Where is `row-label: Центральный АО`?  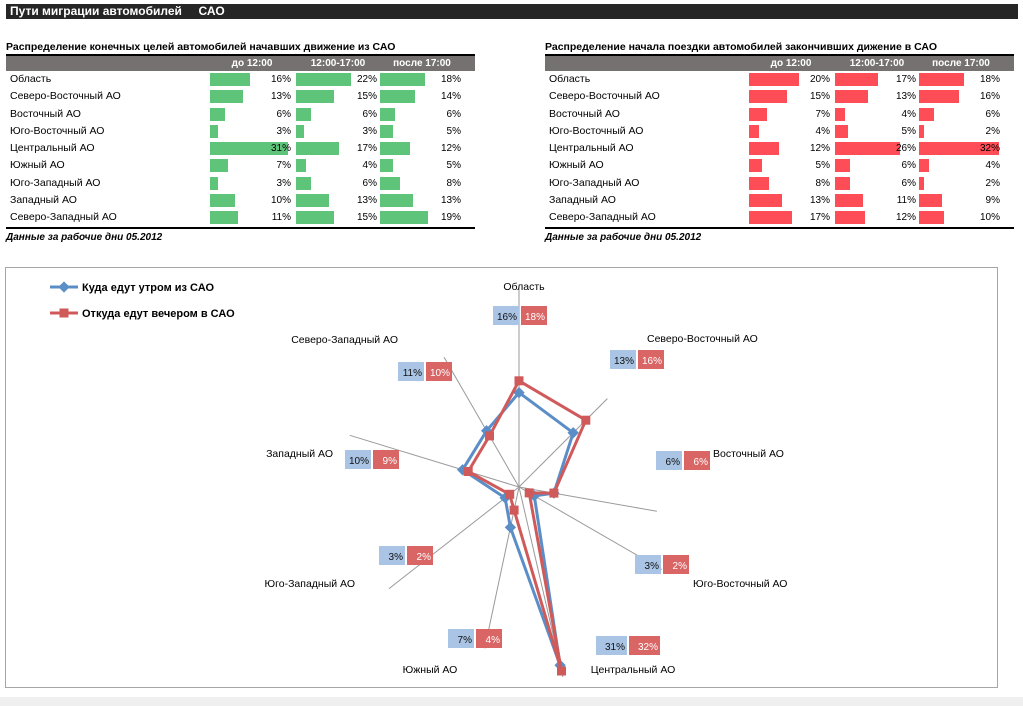
row-label: Центральный АО is located at coordinates (591, 148).